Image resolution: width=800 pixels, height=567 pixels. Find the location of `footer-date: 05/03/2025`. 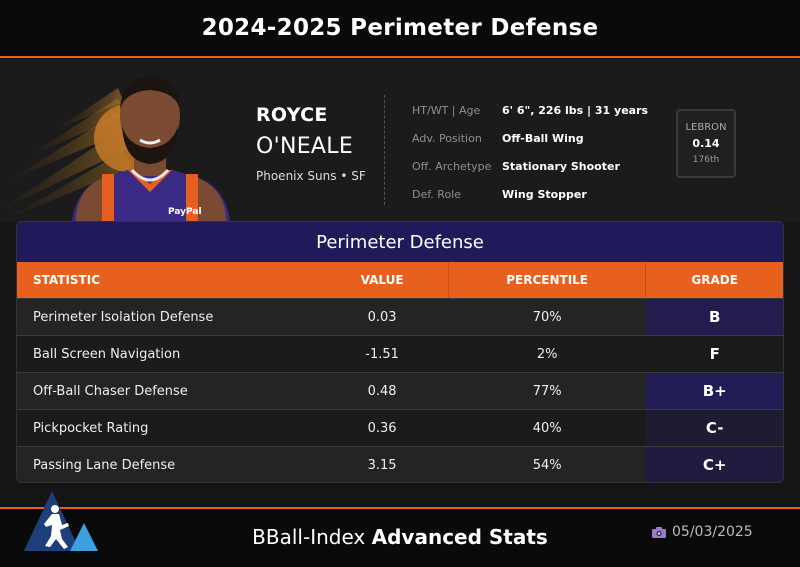

footer-date: 05/03/2025 is located at coordinates (702, 532).